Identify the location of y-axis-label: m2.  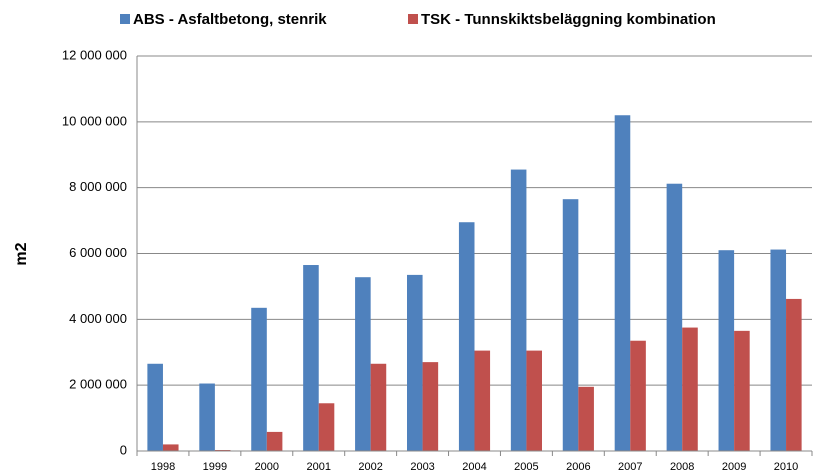
(21, 253).